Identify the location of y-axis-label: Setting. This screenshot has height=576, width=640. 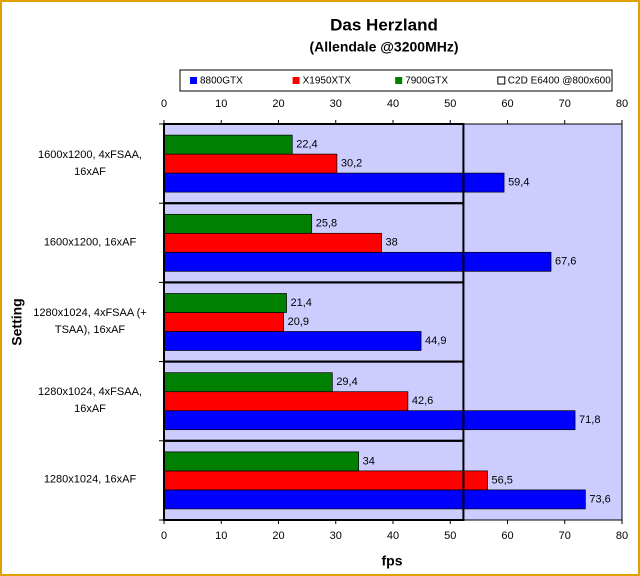
(17, 321).